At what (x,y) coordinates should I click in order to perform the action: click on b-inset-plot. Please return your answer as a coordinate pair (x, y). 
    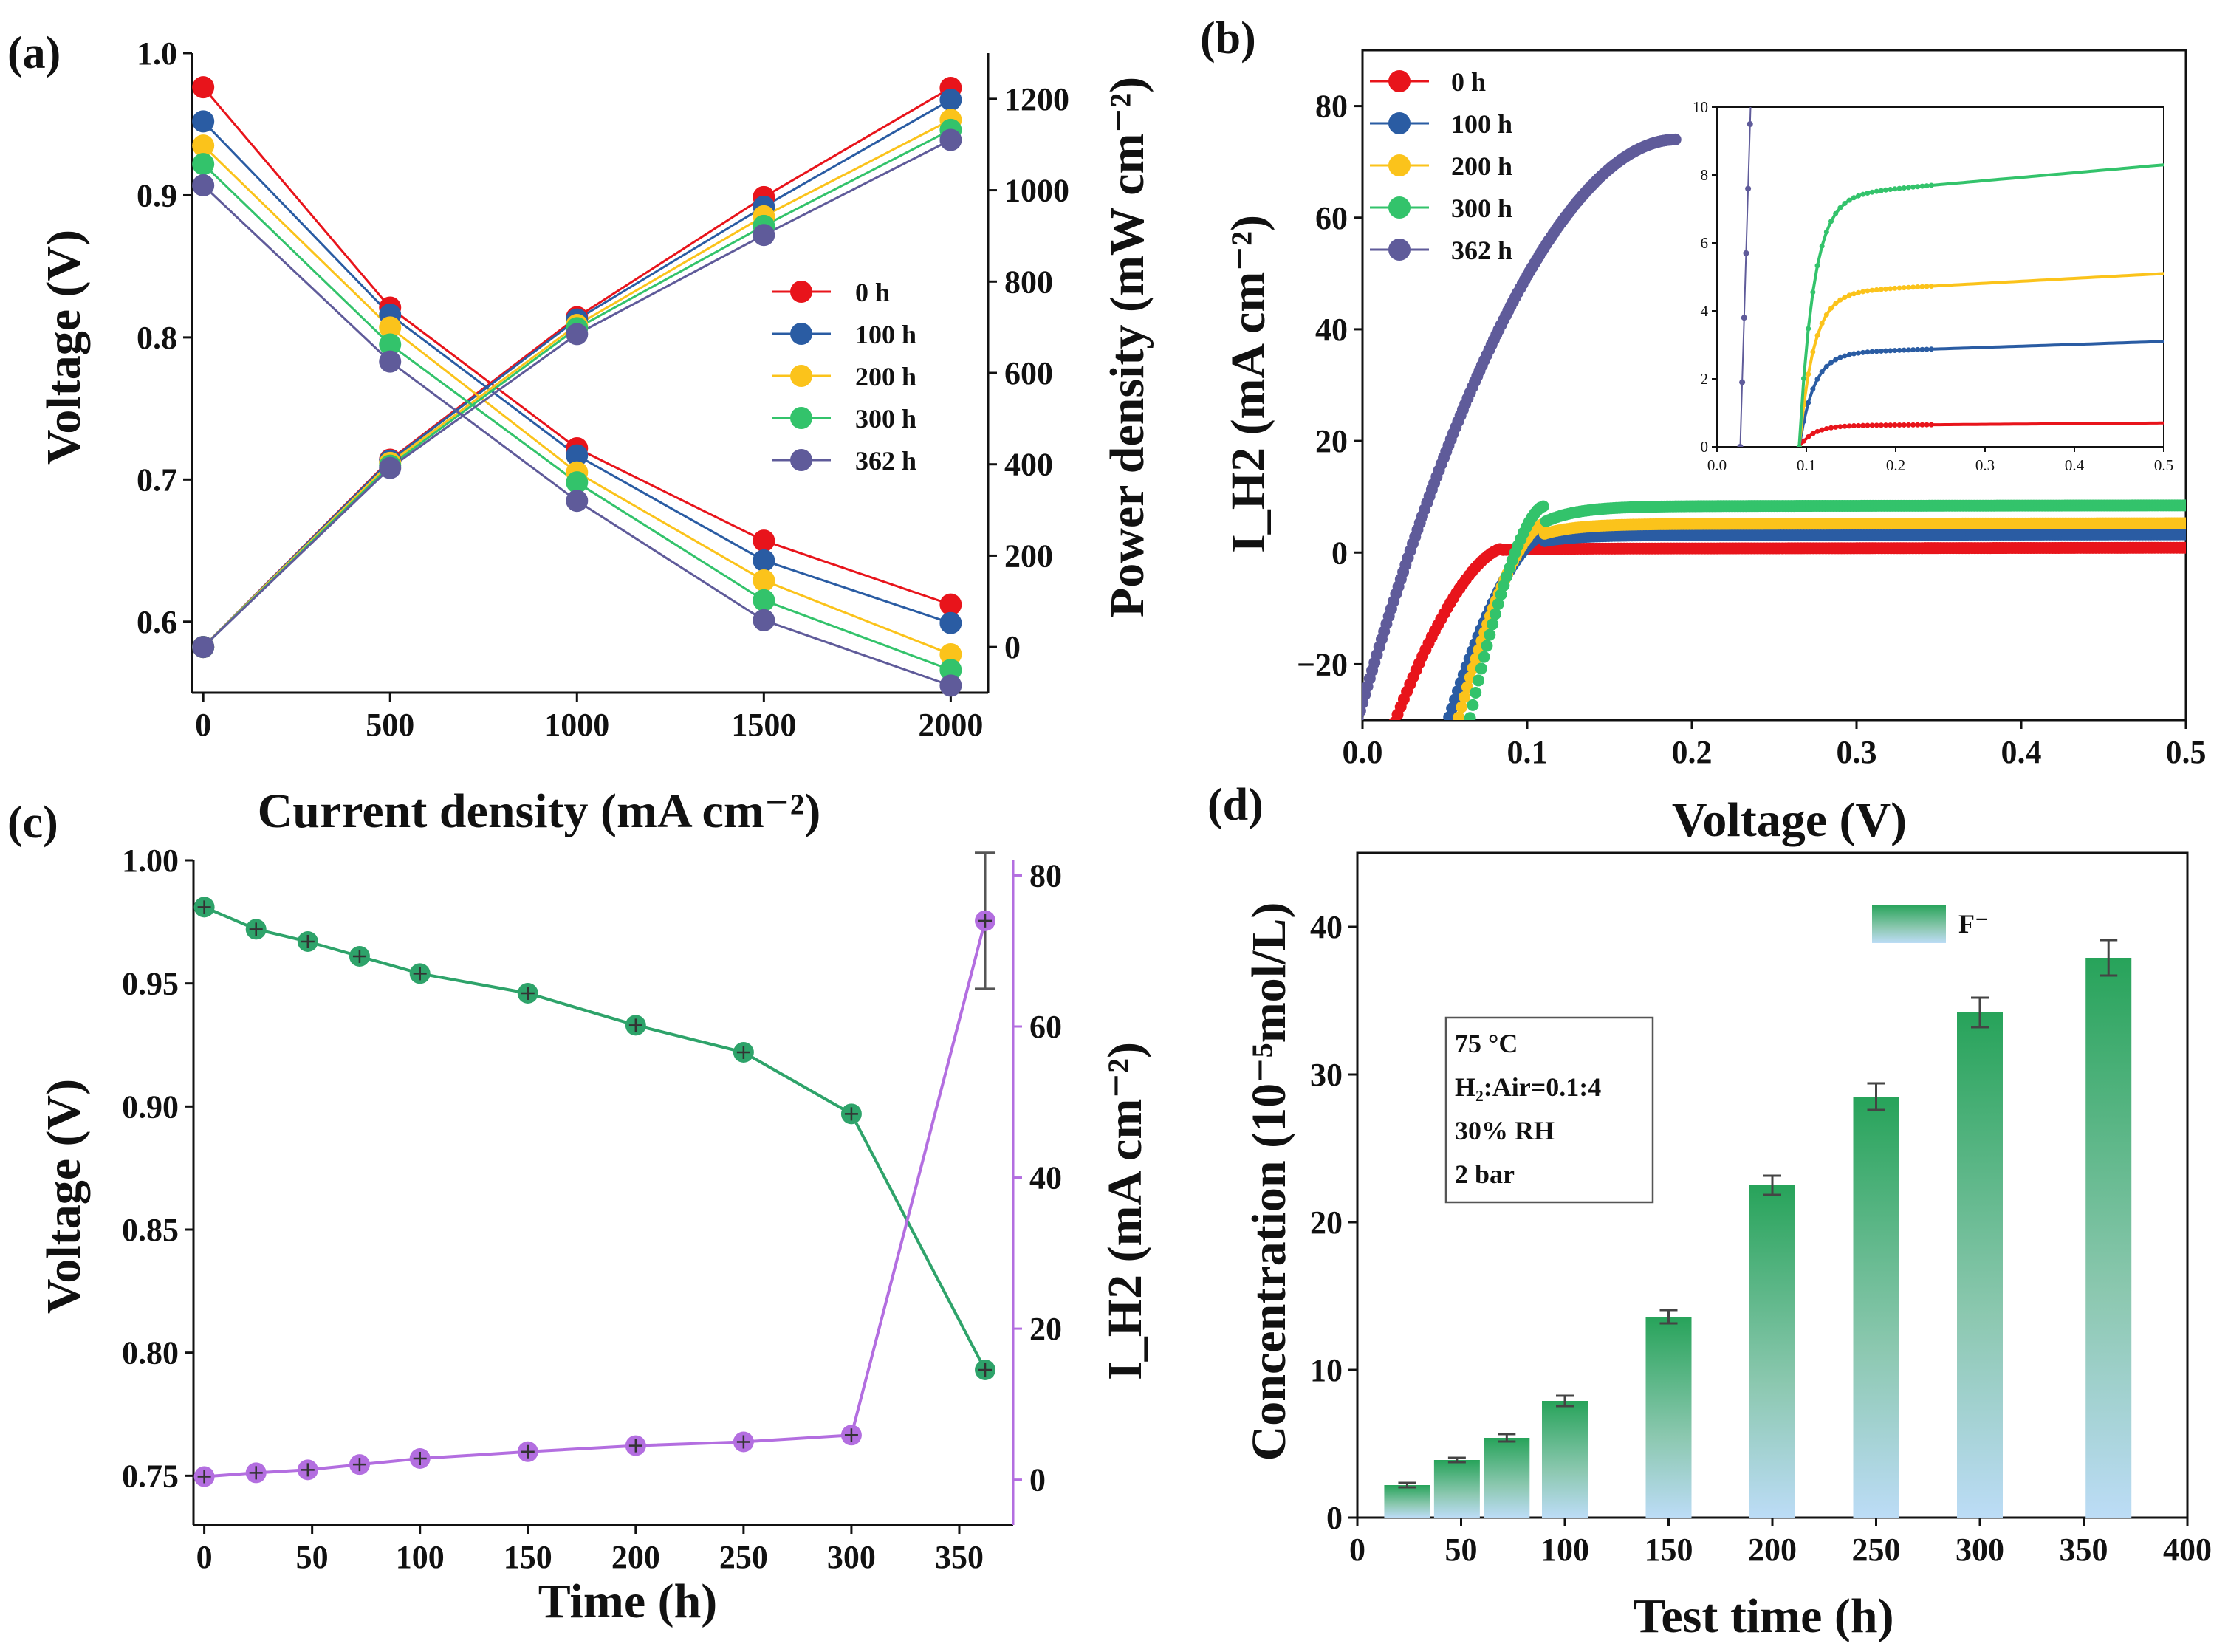
    Looking at the image, I should click on (1950, 277).